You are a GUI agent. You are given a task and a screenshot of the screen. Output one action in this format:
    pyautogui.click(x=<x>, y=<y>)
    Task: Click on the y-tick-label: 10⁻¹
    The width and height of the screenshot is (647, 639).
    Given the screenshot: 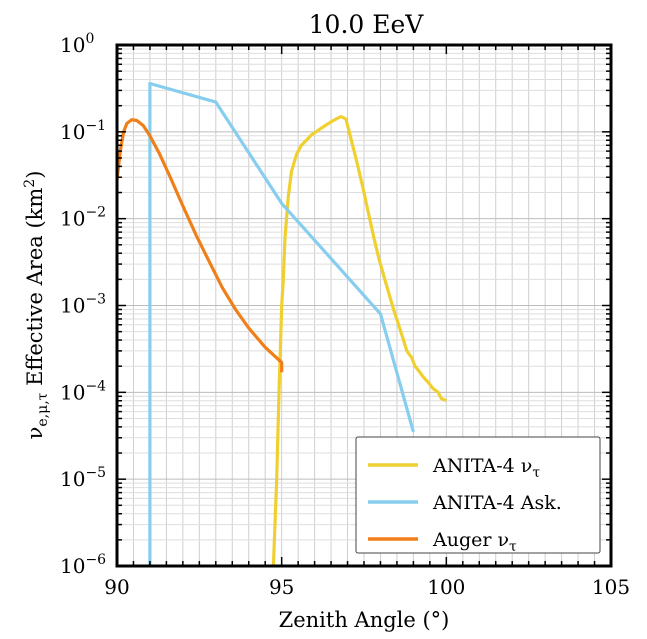 What is the action you would take?
    pyautogui.click(x=83, y=131)
    